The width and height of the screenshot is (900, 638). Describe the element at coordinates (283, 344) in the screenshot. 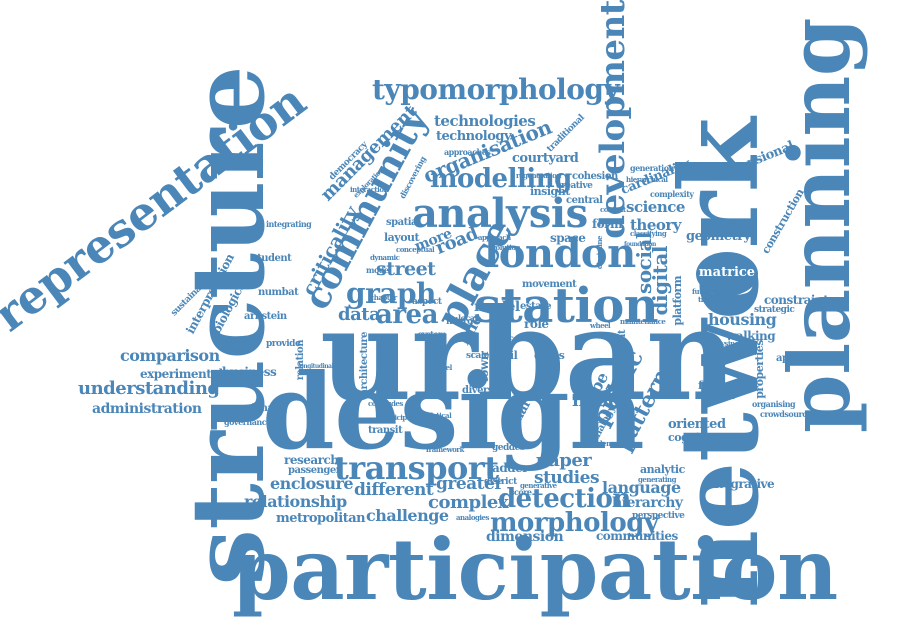

I see `word-provide: provide` at that location.